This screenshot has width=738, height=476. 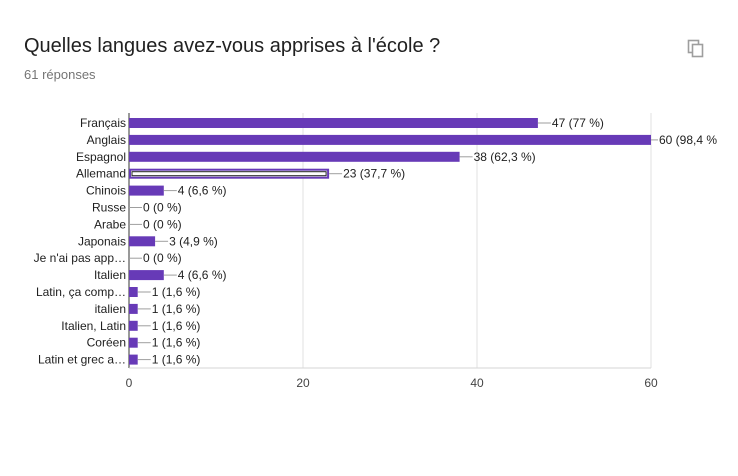 What do you see at coordinates (477, 383) in the screenshot?
I see `x-tick-label: 40` at bounding box center [477, 383].